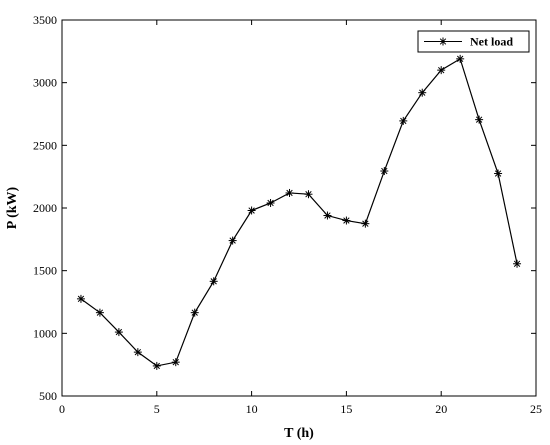  What do you see at coordinates (45, 271) in the screenshot?
I see `y-tick-label: 1500` at bounding box center [45, 271].